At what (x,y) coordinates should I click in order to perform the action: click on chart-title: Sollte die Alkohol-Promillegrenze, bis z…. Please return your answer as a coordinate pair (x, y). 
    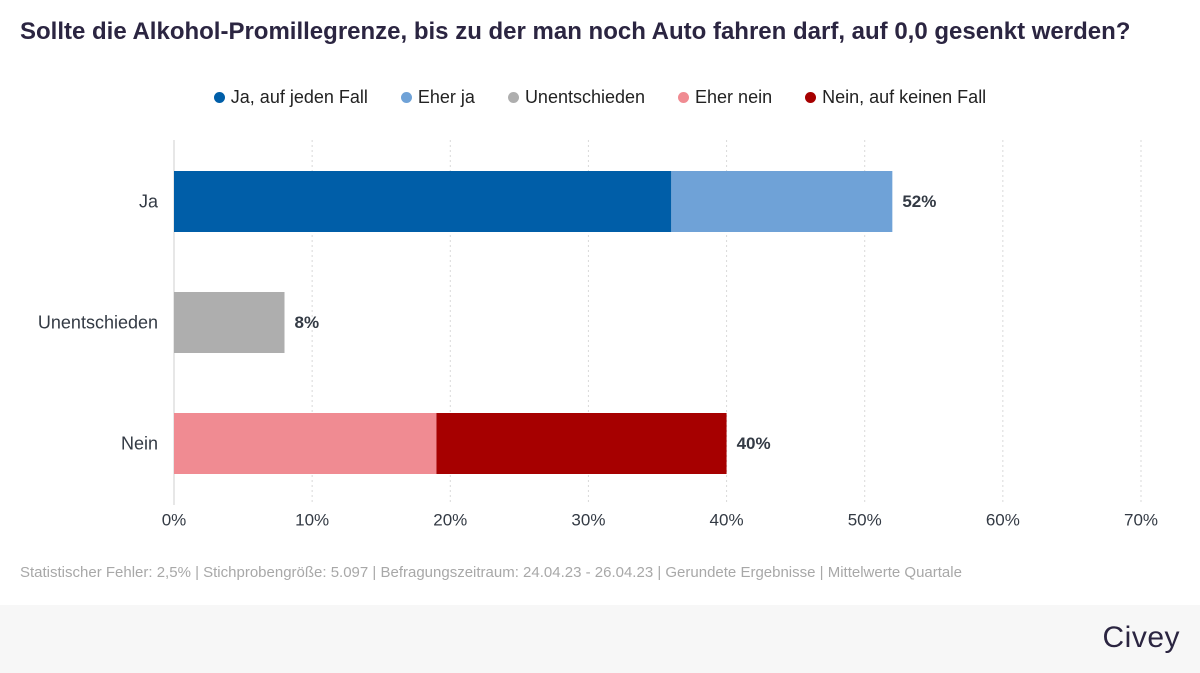
    Looking at the image, I should click on (575, 31).